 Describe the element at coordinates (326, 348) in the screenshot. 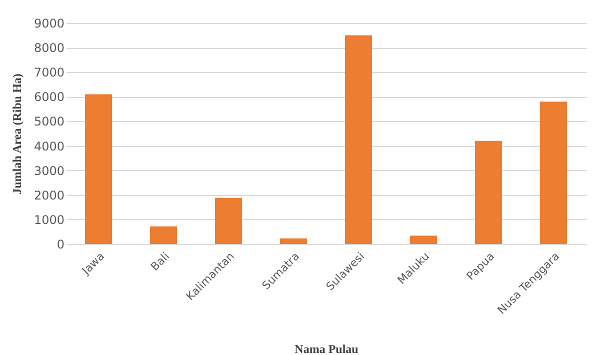

I see `x-axis-title: Nama Pulau` at that location.